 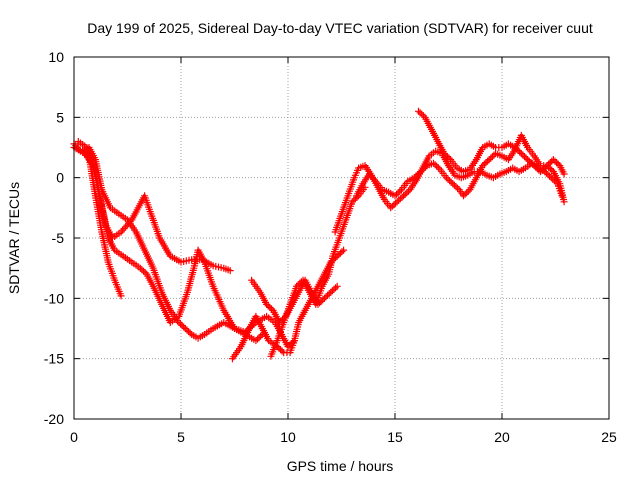 What do you see at coordinates (74, 437) in the screenshot?
I see `x-tick-label: 0` at bounding box center [74, 437].